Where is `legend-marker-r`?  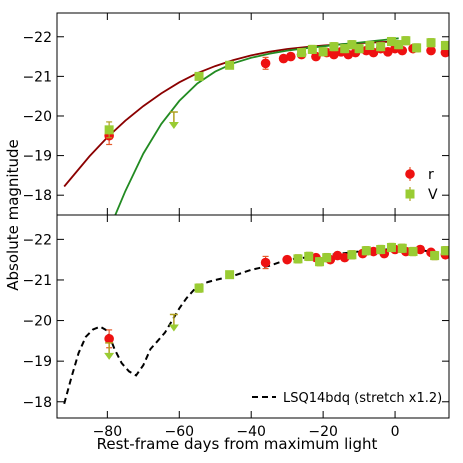 legend-marker-r is located at coordinates (410, 174).